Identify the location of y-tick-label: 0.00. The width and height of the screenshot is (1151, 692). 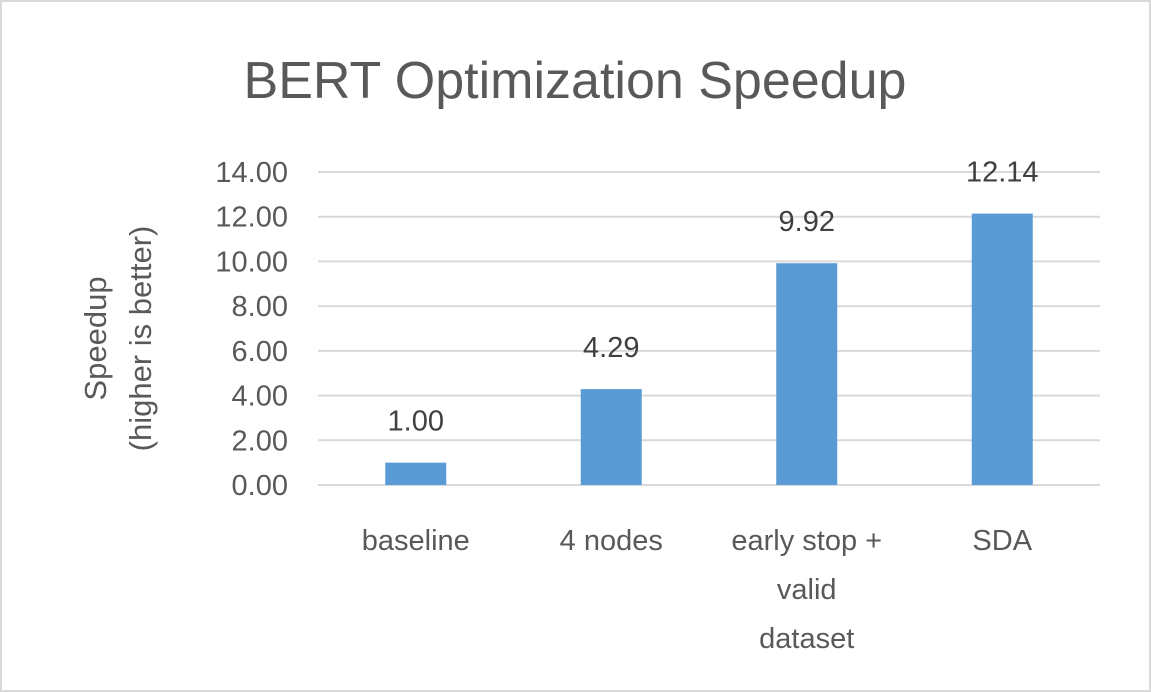
(260, 486).